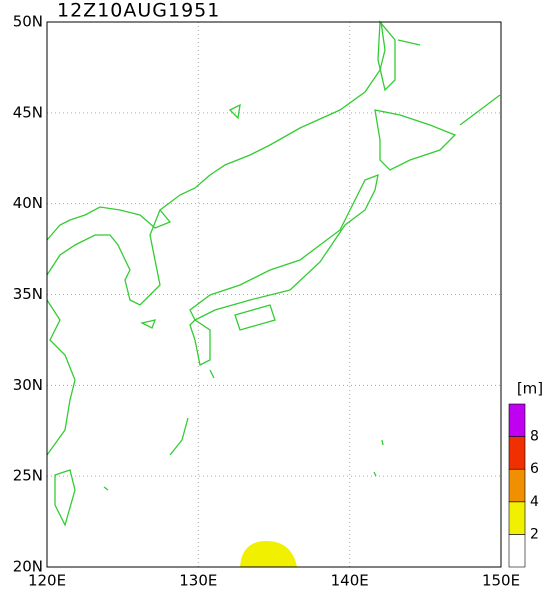 This screenshot has height=594, width=551. I want to click on lat-label: 25N, so click(28, 476).